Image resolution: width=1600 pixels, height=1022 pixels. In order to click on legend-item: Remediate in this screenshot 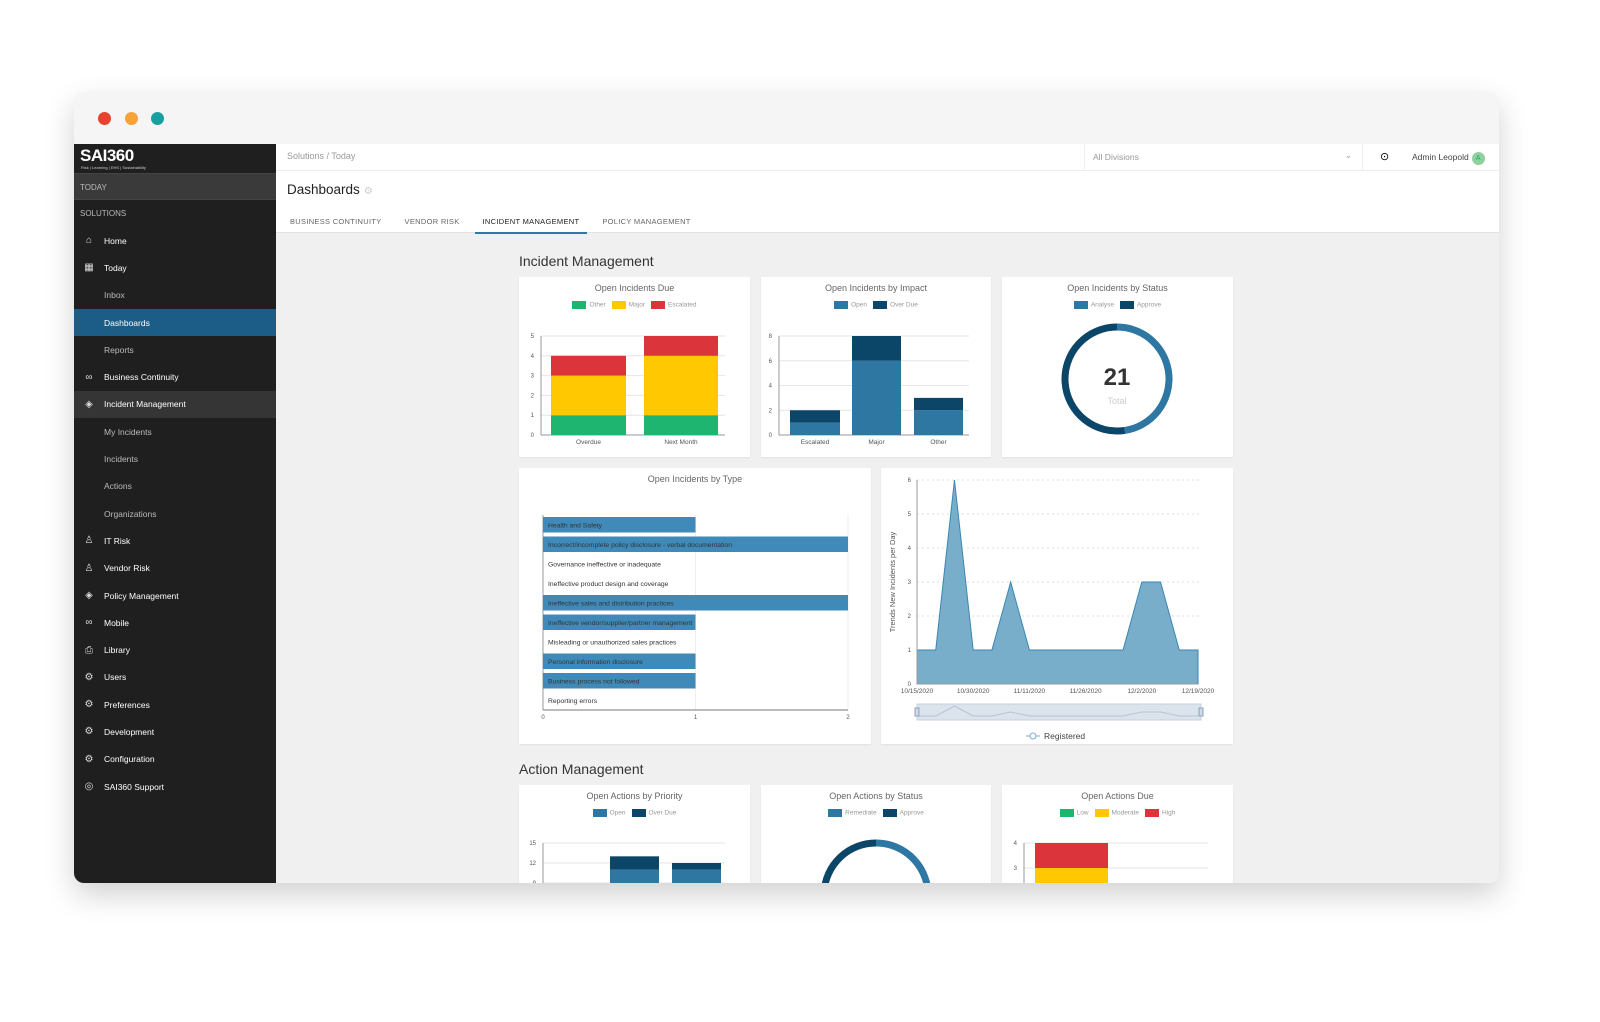, I will do `click(852, 813)`.